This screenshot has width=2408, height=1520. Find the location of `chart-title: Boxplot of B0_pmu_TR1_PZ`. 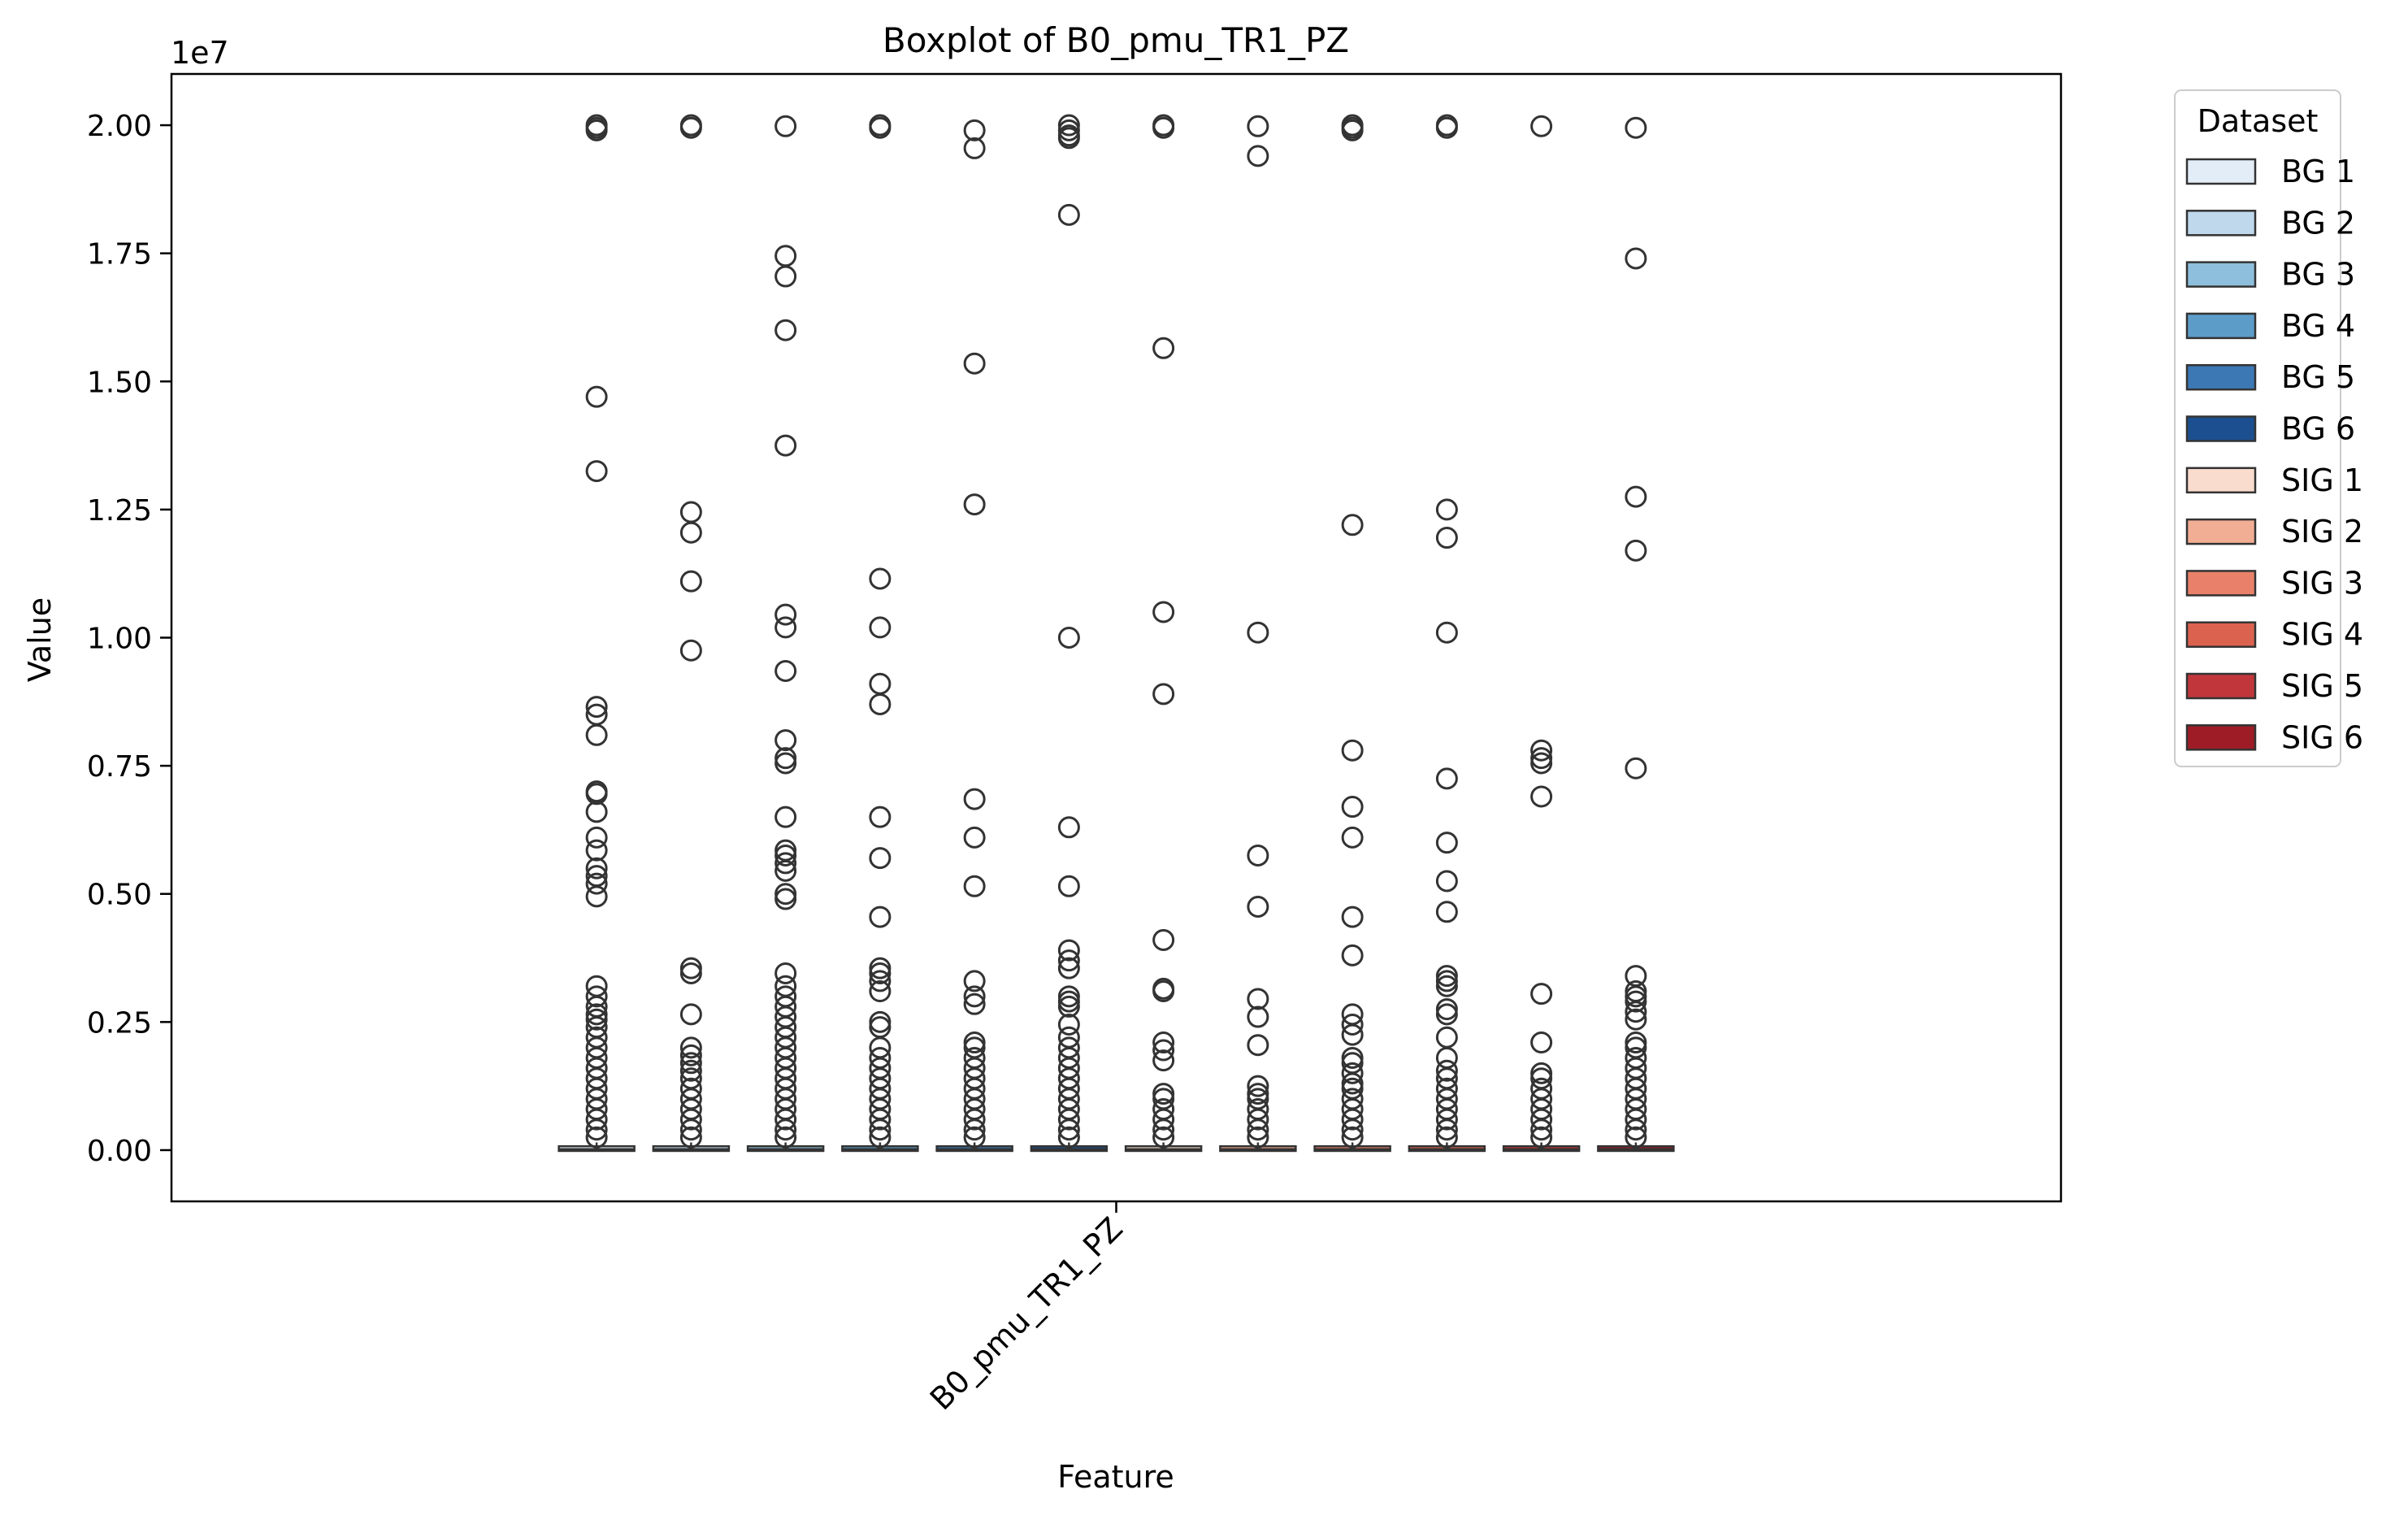

chart-title: Boxplot of B0_pmu_TR1_PZ is located at coordinates (1116, 40).